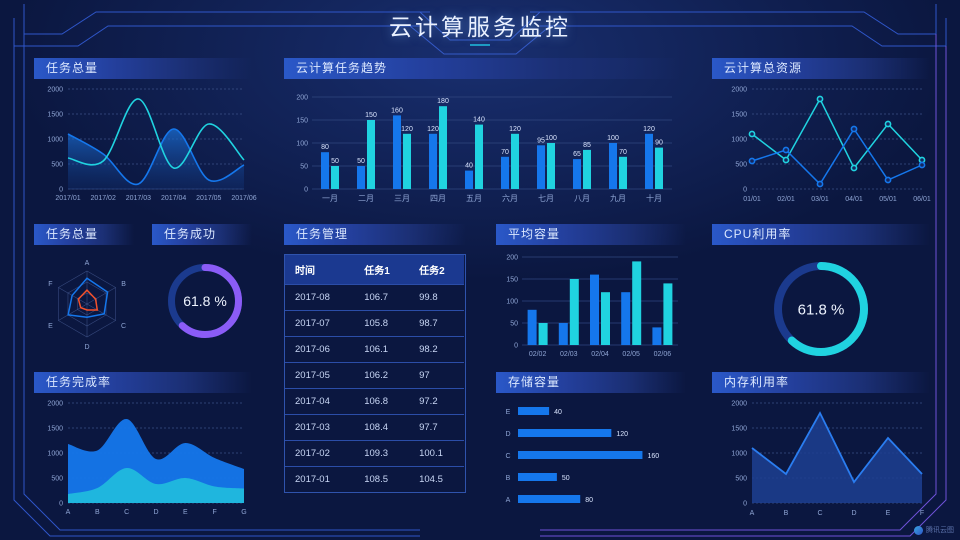 The image size is (960, 540). Describe the element at coordinates (940, 530) in the screenshot. I see `watermark-label: 腾讯云图` at that location.